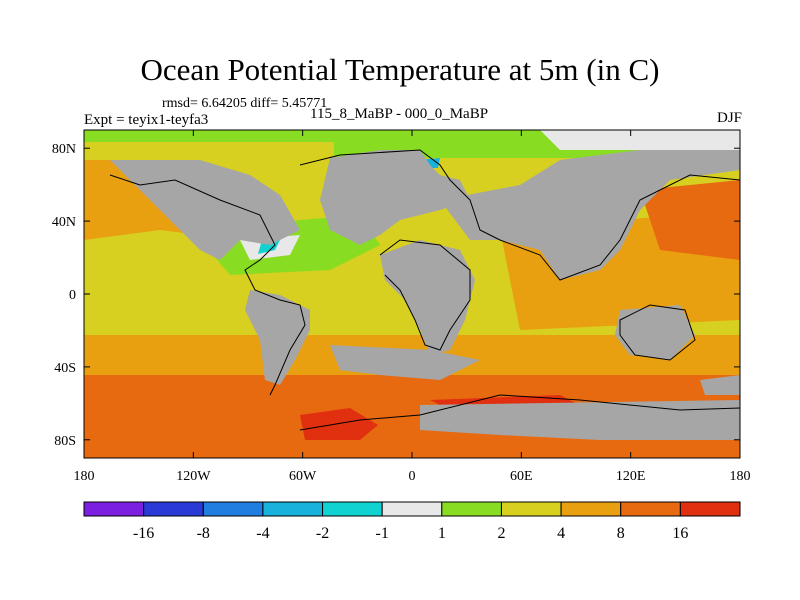  I want to click on y-tick-label: 80S, so click(65, 441).